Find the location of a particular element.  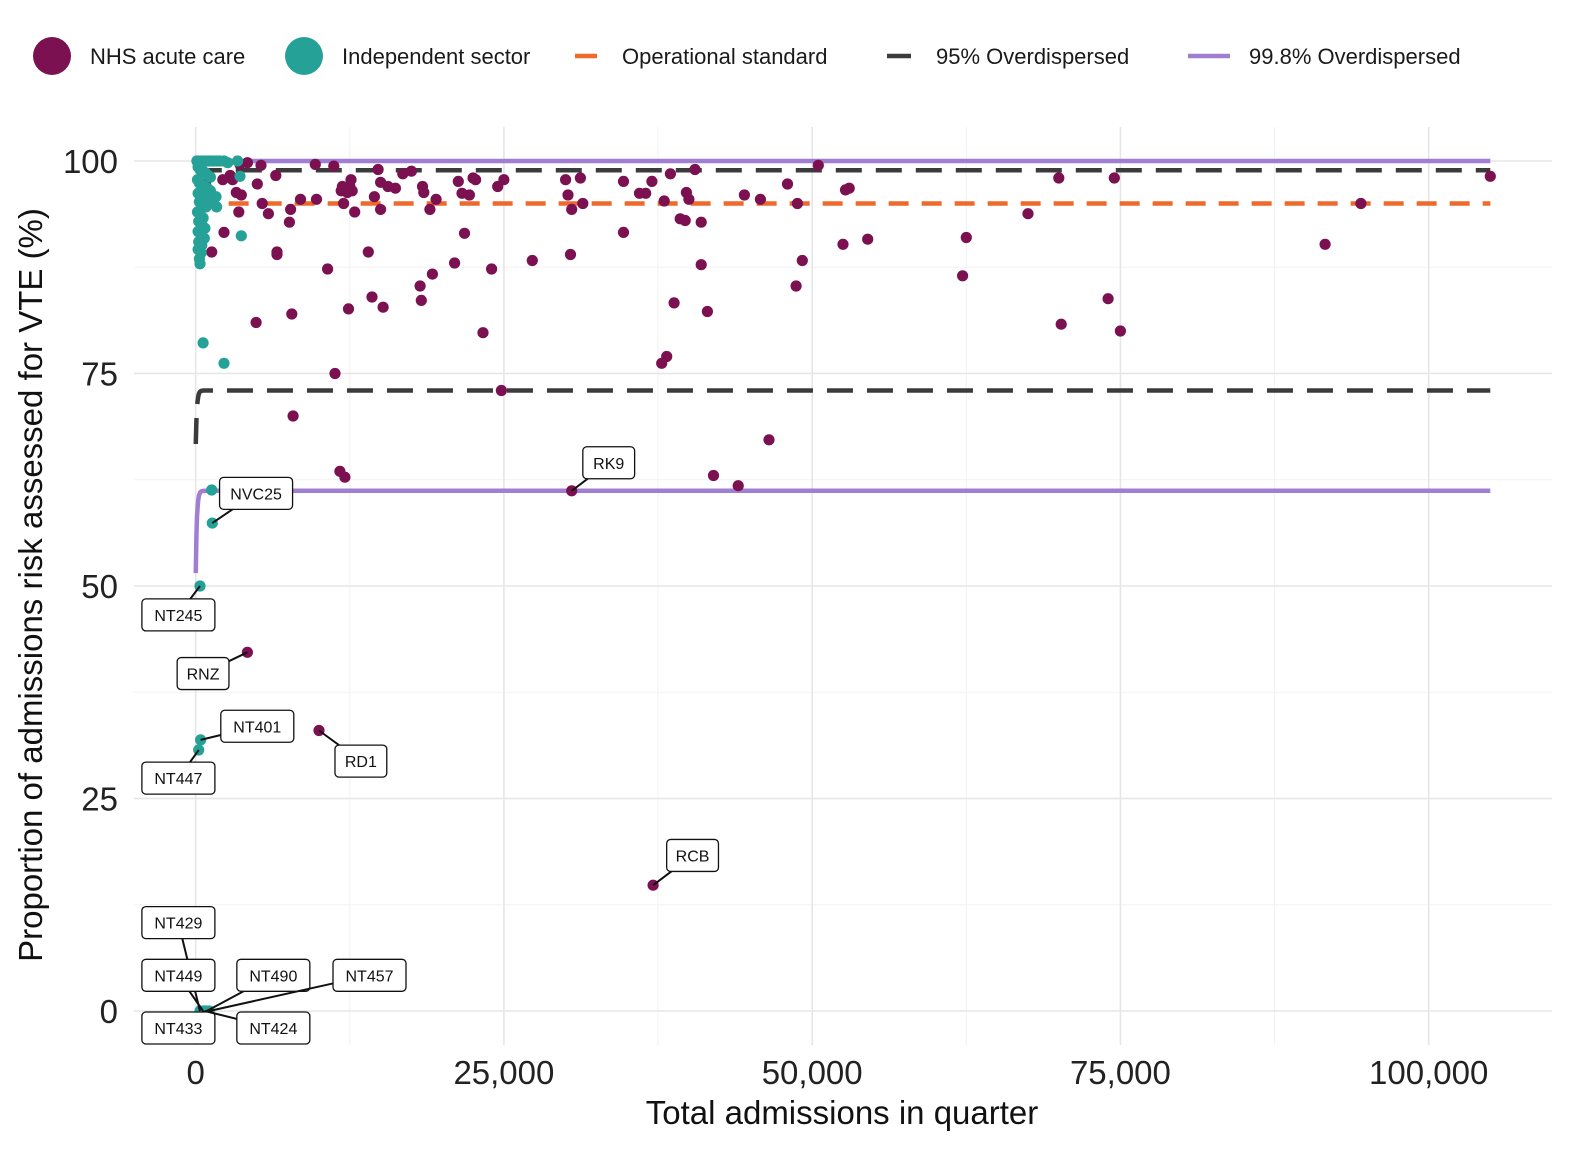

point-label: NT490 is located at coordinates (273, 976).